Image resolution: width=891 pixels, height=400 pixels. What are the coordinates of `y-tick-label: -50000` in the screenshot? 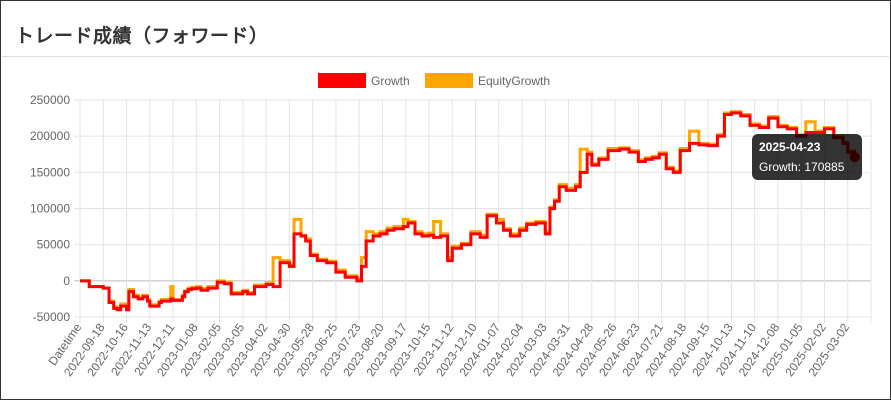 It's located at (52, 317).